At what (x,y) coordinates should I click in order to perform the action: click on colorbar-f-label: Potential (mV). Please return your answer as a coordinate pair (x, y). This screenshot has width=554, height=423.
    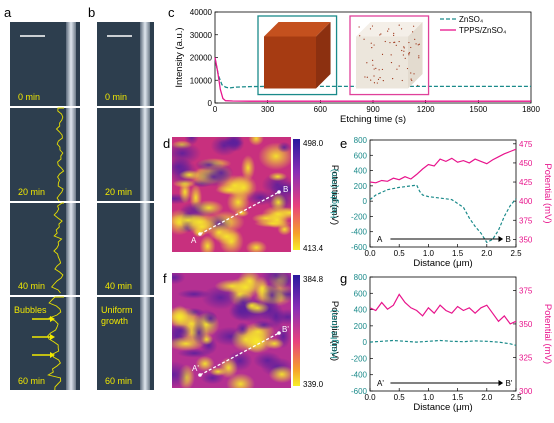
    Looking at the image, I should click on (334, 331).